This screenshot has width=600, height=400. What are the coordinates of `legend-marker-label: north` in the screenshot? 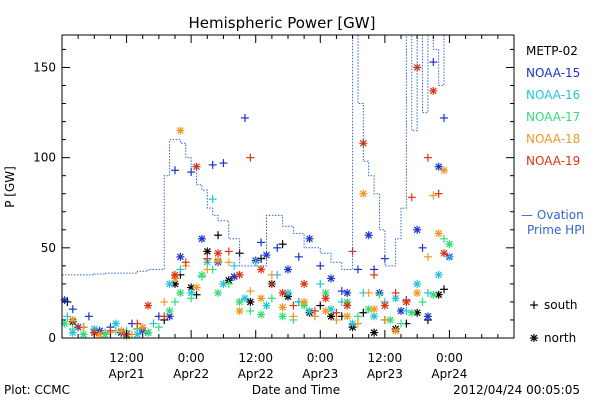 It's located at (560, 338).